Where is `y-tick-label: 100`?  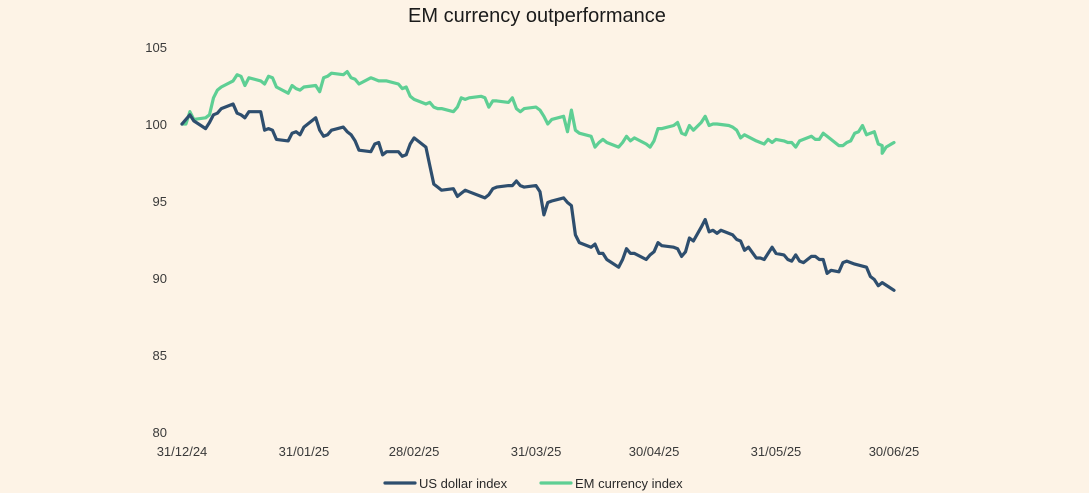 y-tick-label: 100 is located at coordinates (156, 124).